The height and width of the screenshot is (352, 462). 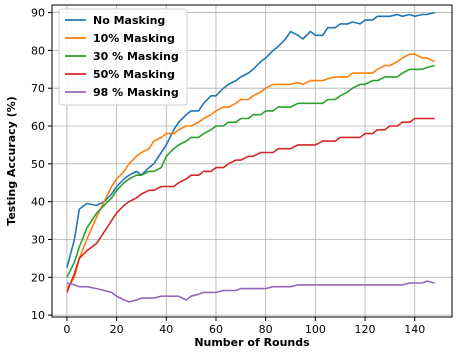 What do you see at coordinates (315, 329) in the screenshot?
I see `x-tick-label: 100` at bounding box center [315, 329].